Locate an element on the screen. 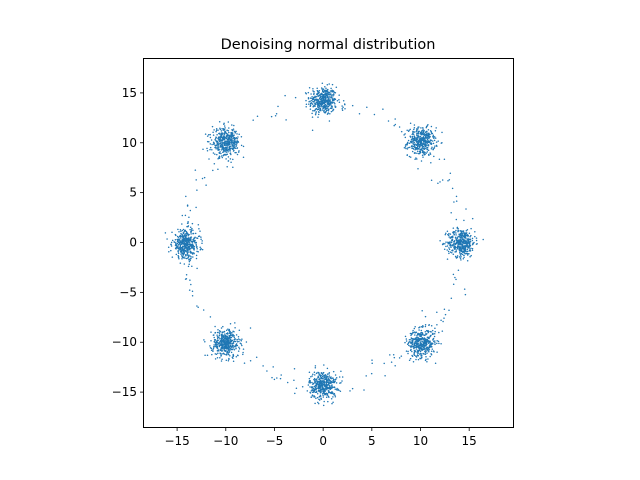 The image size is (640, 480). x-tick-label: 15 is located at coordinates (469, 441).